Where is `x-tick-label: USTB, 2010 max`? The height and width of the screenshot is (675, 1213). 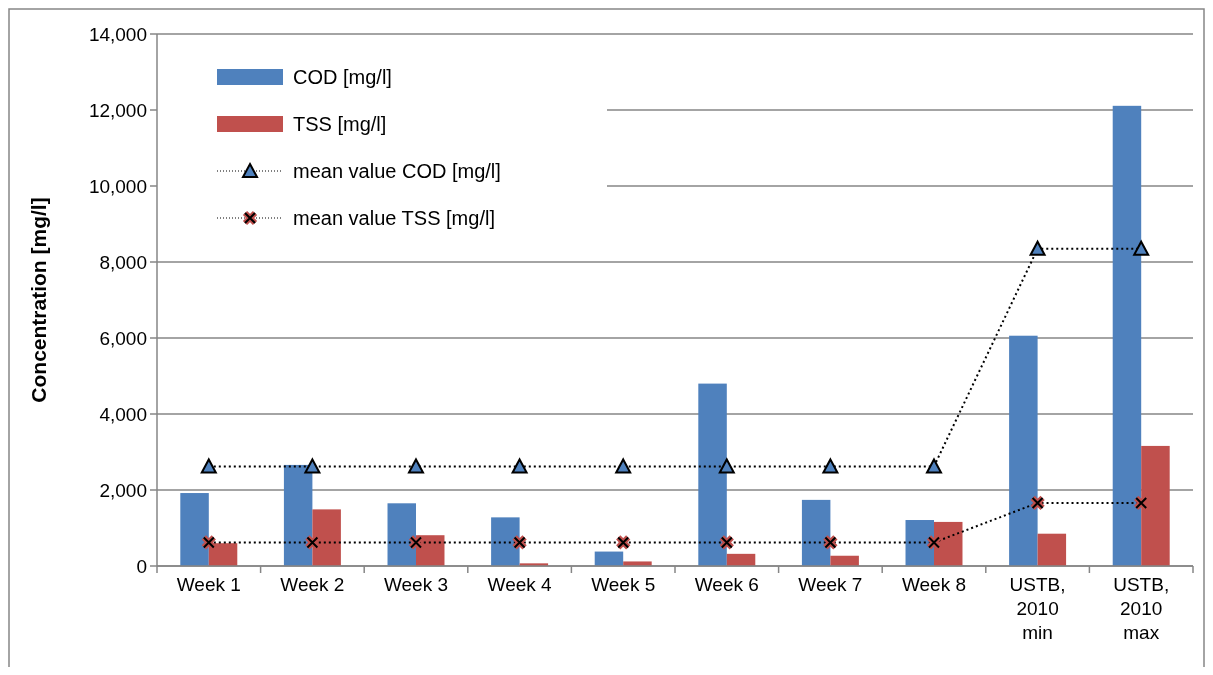
x-tick-label: USTB, 2010 max is located at coordinates (1141, 608).